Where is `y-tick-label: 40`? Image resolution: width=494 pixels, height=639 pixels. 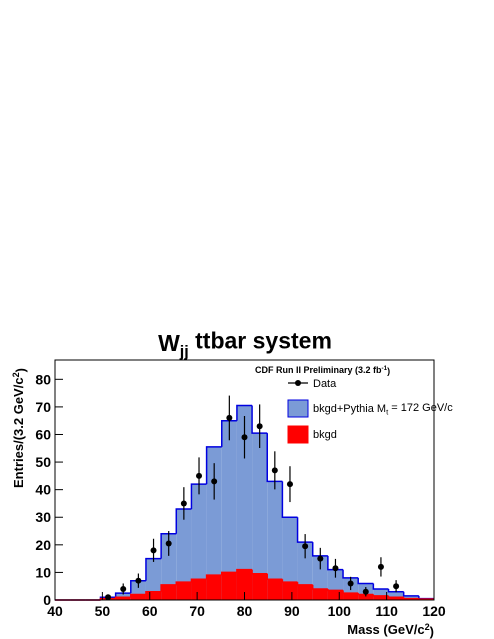 y-tick-label: 40 is located at coordinates (43, 490).